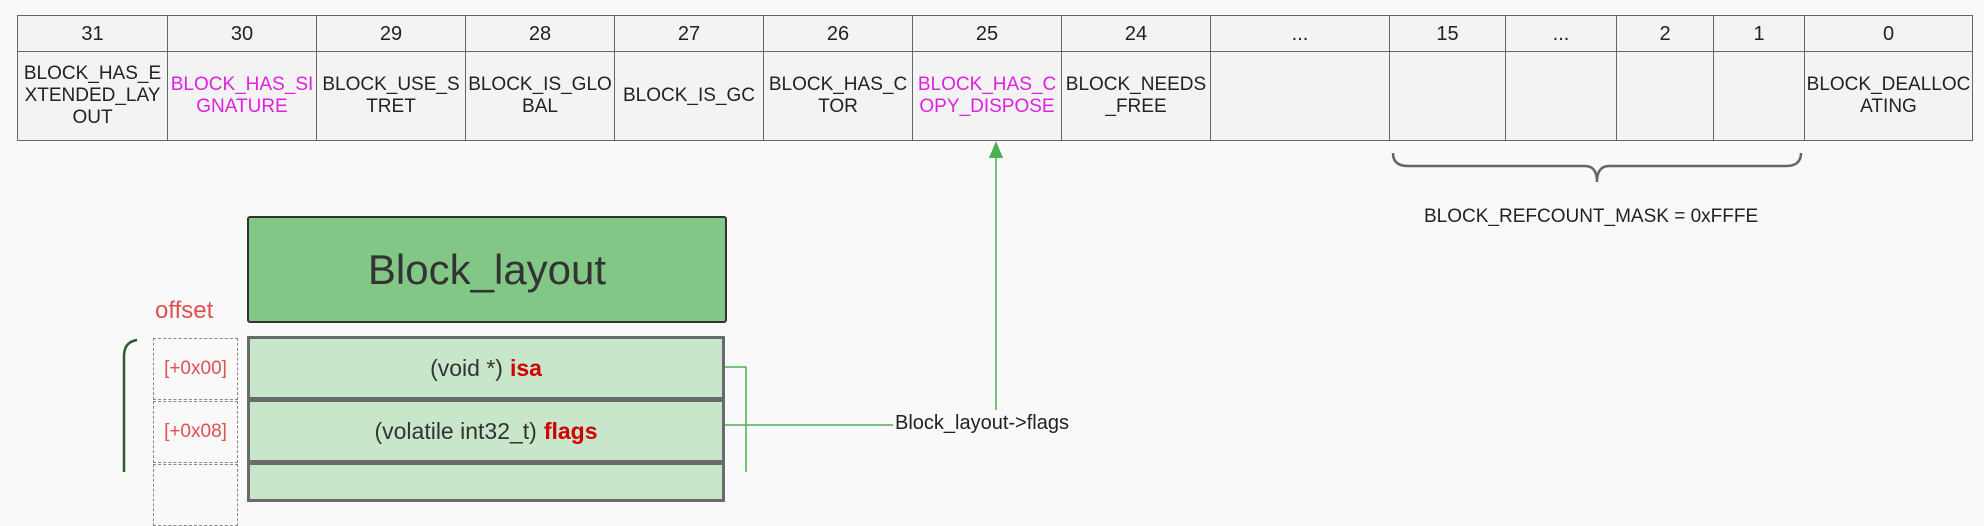 Image resolution: width=1984 pixels, height=526 pixels. Describe the element at coordinates (689, 96) in the screenshot. I see `flag-name-cell: BLOCK_IS_GC` at that location.